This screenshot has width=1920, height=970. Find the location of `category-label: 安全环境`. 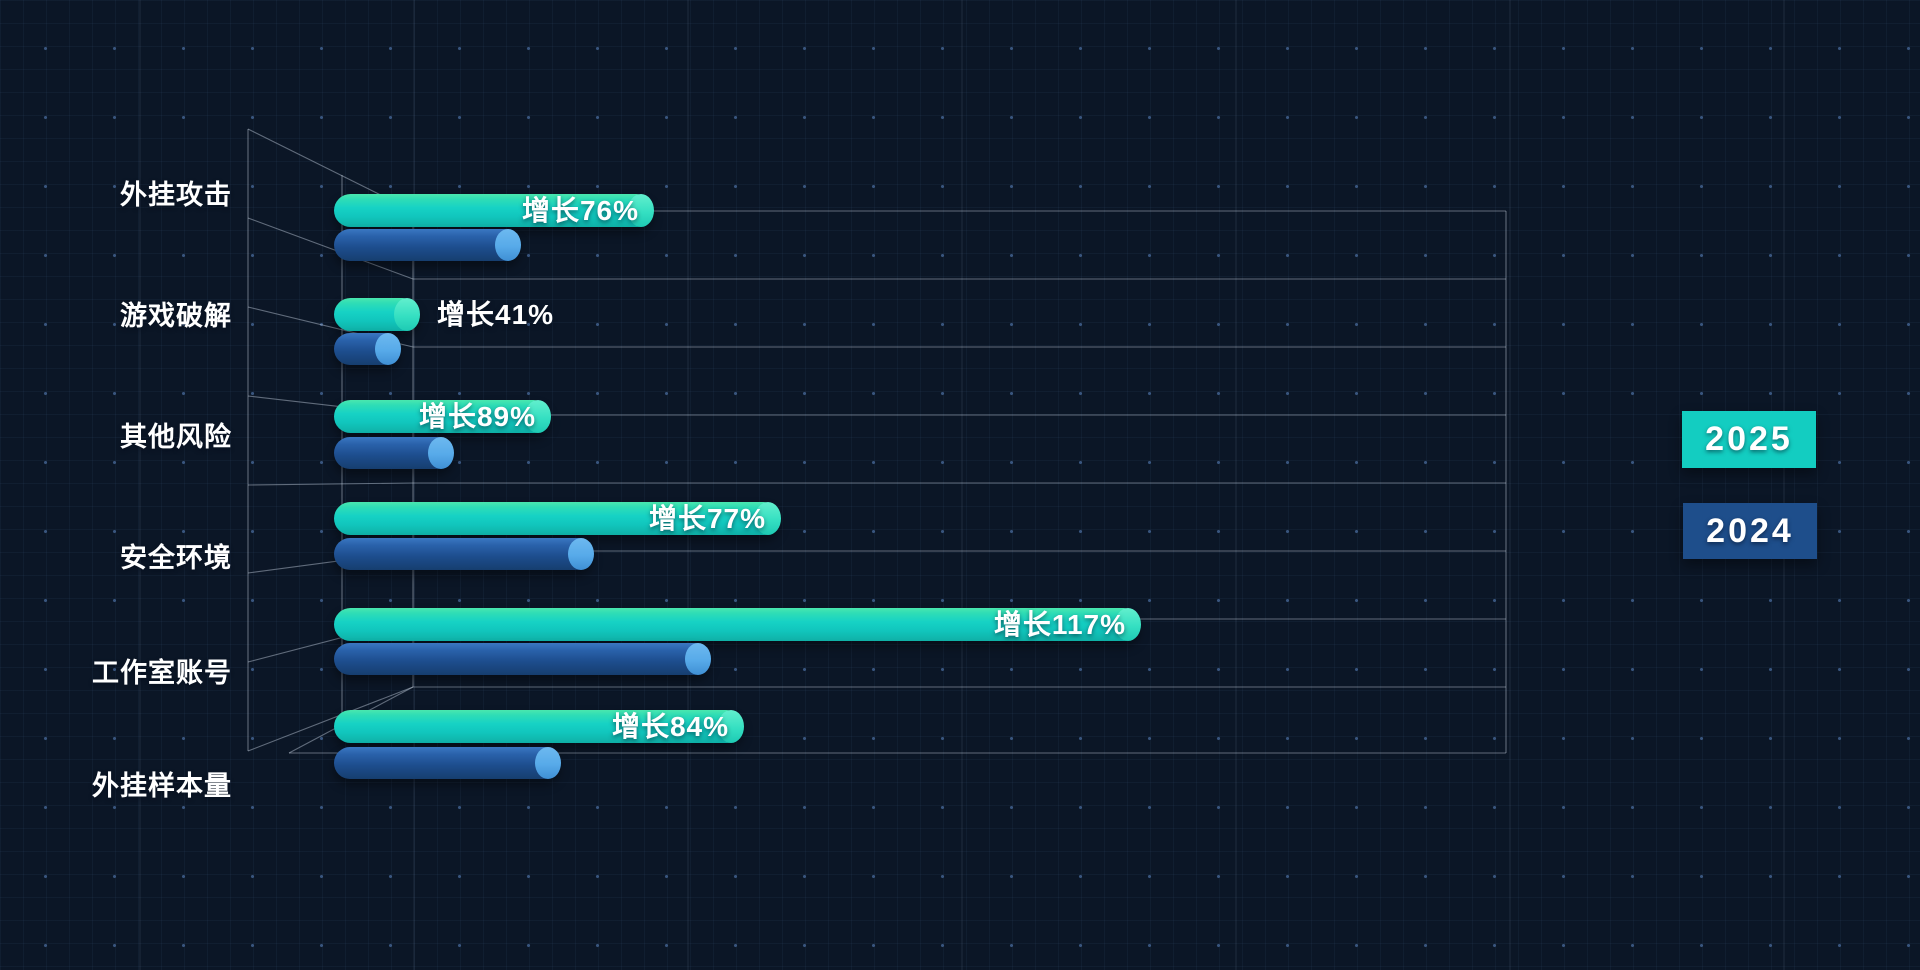

category-label: 安全环境 is located at coordinates (176, 558).